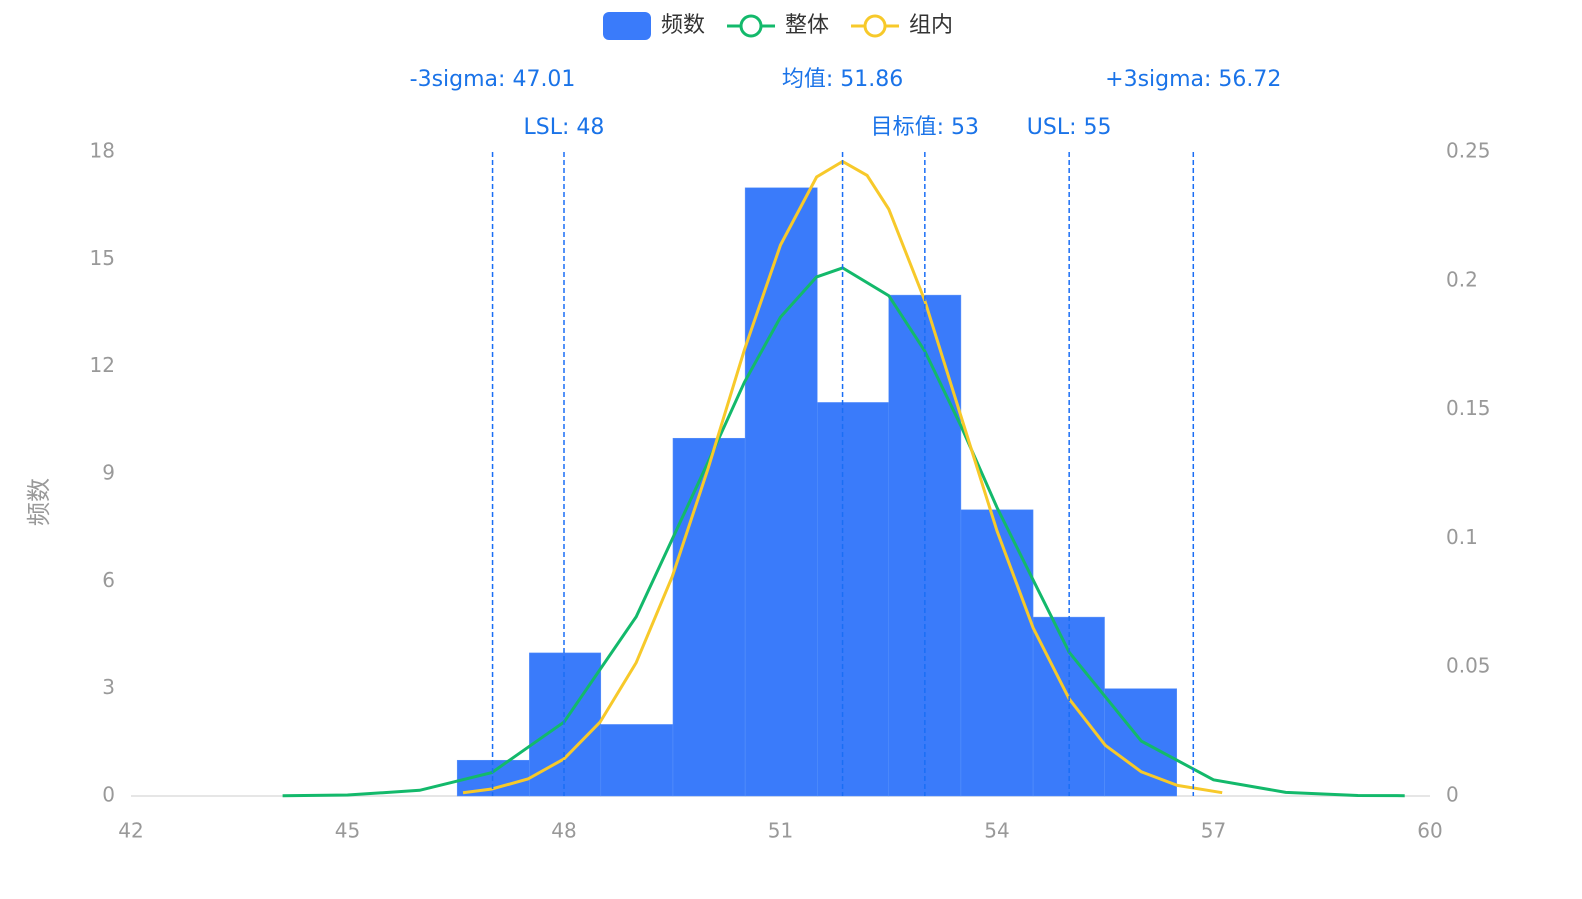 This screenshot has width=1582, height=899. What do you see at coordinates (1213, 831) in the screenshot?
I see `x-tick-label: 57` at bounding box center [1213, 831].